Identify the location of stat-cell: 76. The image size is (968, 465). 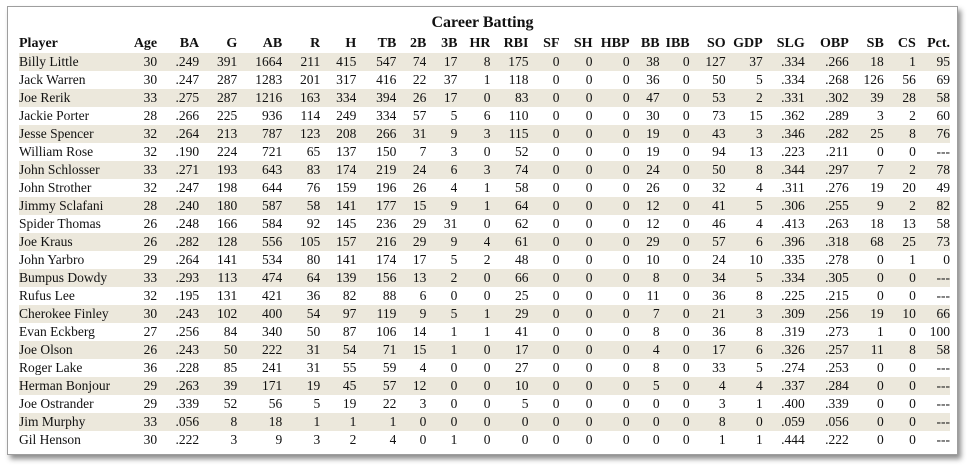
(313, 187).